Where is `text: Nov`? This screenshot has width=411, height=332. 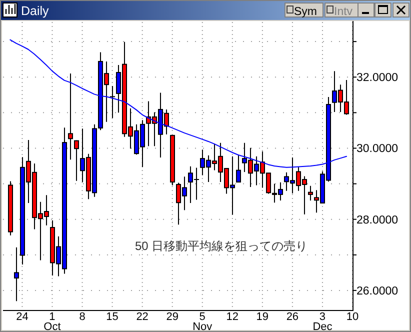
text: Nov is located at coordinates (202, 326).